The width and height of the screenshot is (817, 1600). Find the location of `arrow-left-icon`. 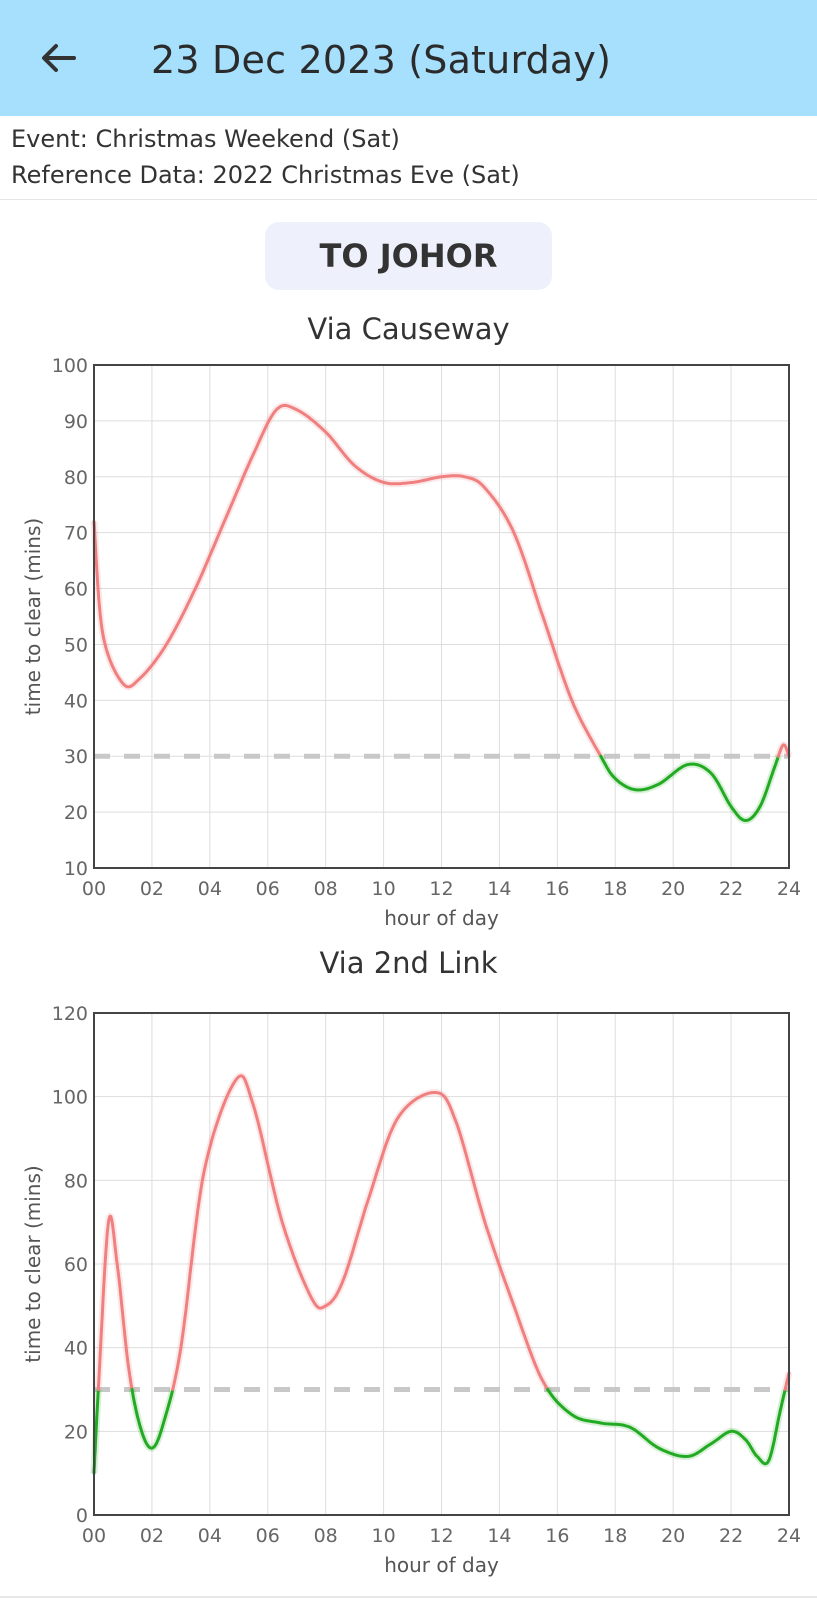

arrow-left-icon is located at coordinates (59, 58).